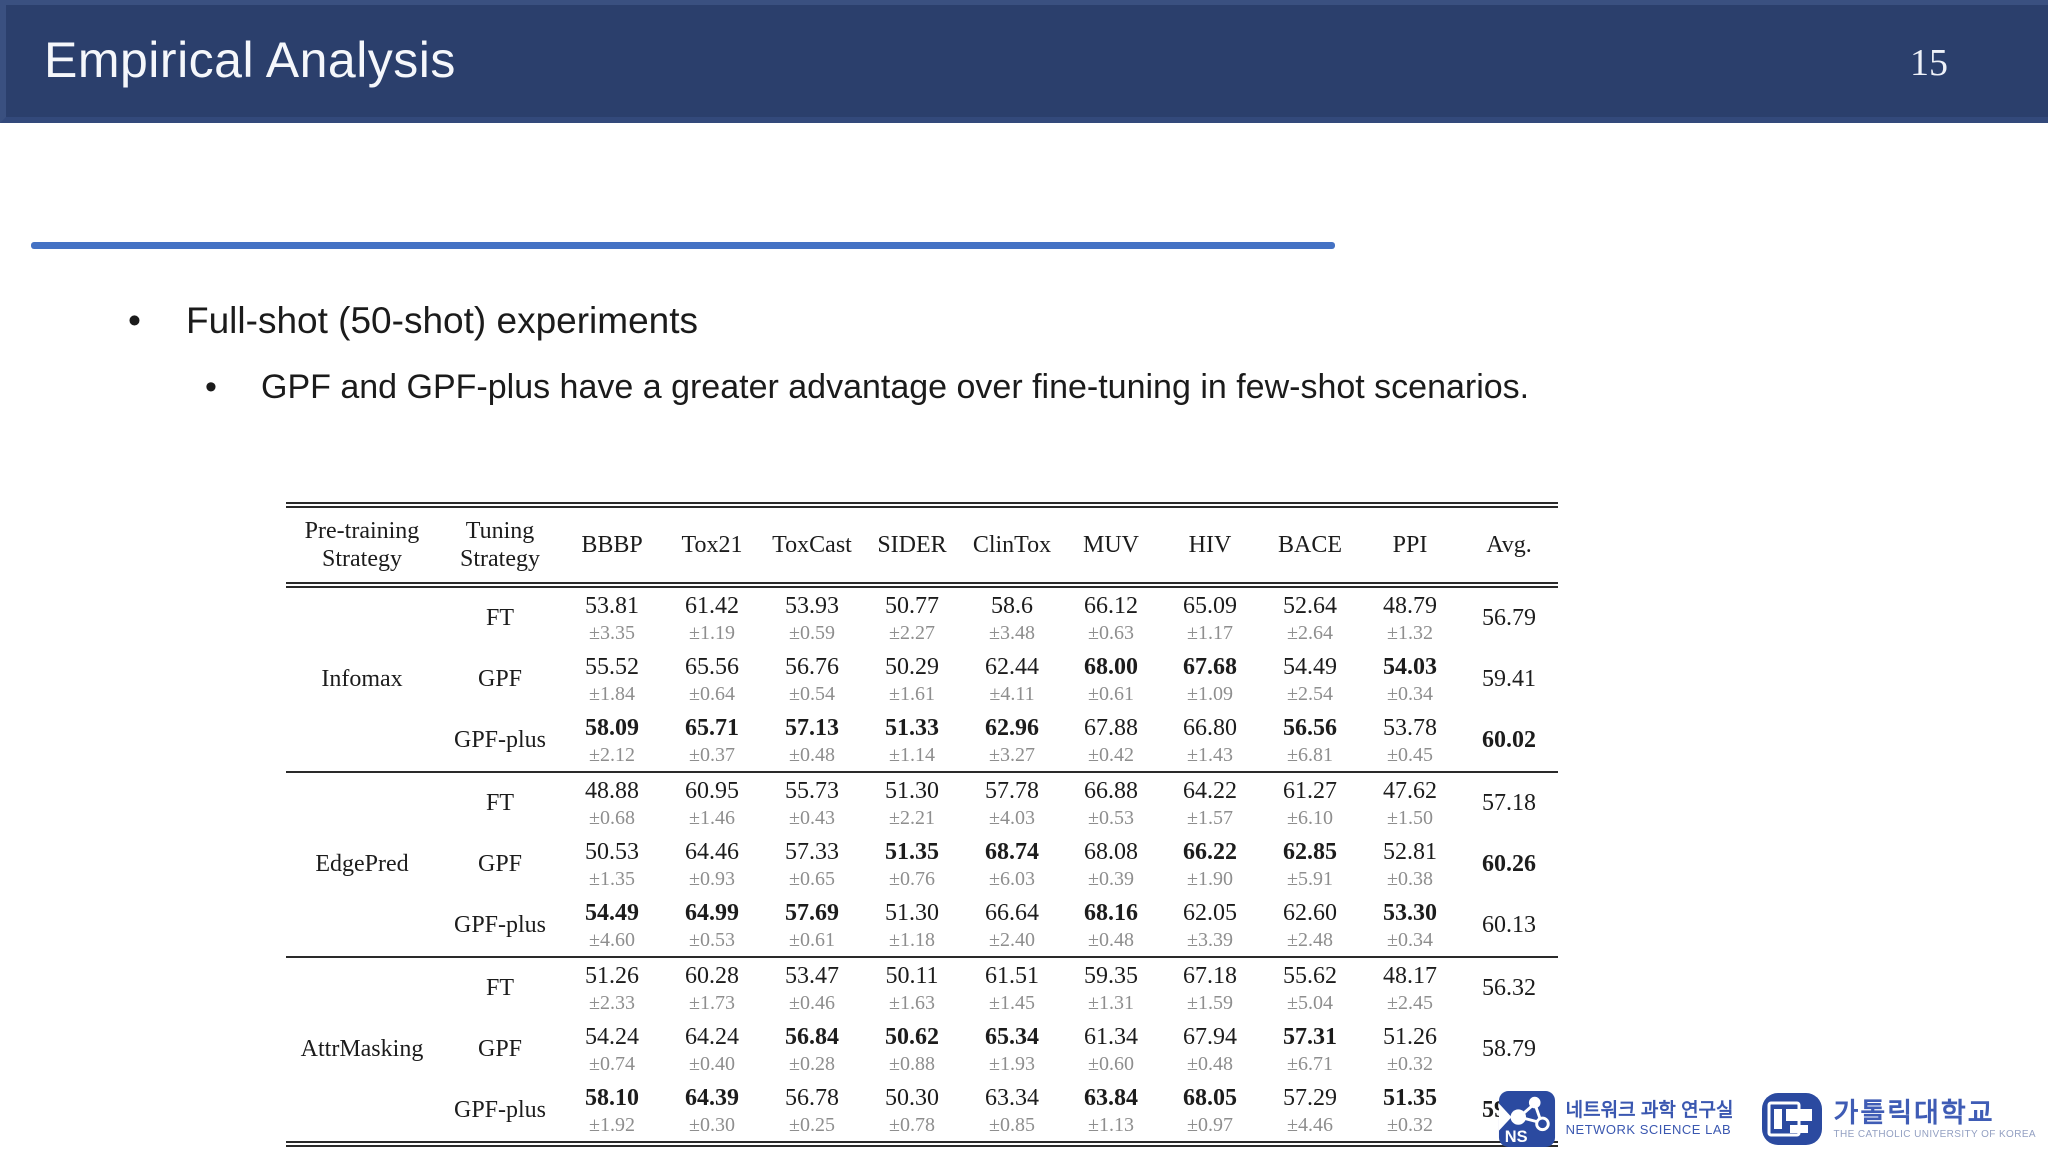  Describe the element at coordinates (712, 1110) in the screenshot. I see `result-cell: 64.39 ±0.30` at that location.